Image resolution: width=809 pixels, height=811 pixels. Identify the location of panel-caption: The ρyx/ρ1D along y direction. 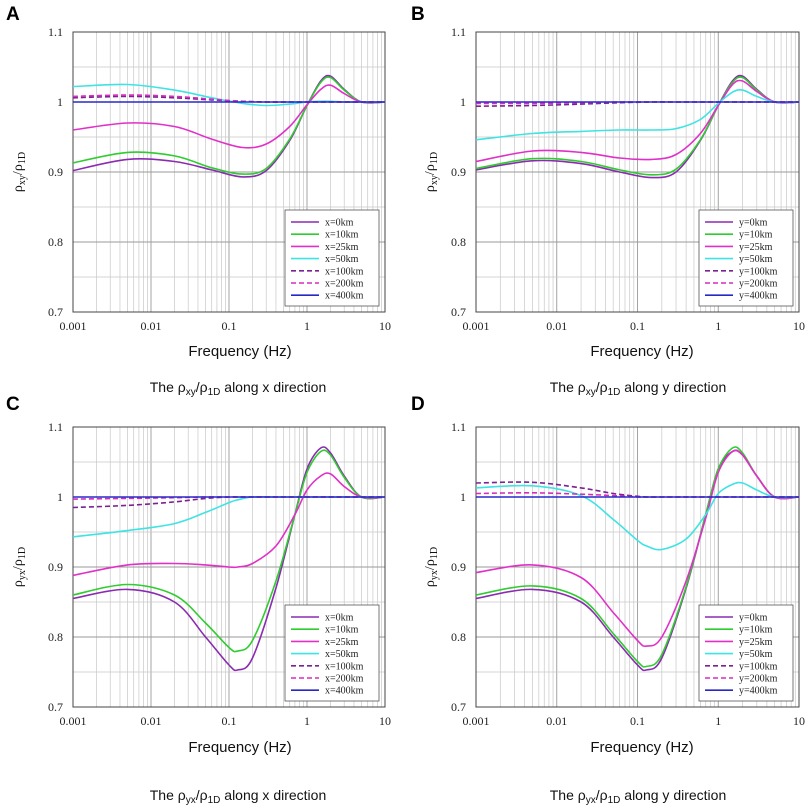
(638, 796).